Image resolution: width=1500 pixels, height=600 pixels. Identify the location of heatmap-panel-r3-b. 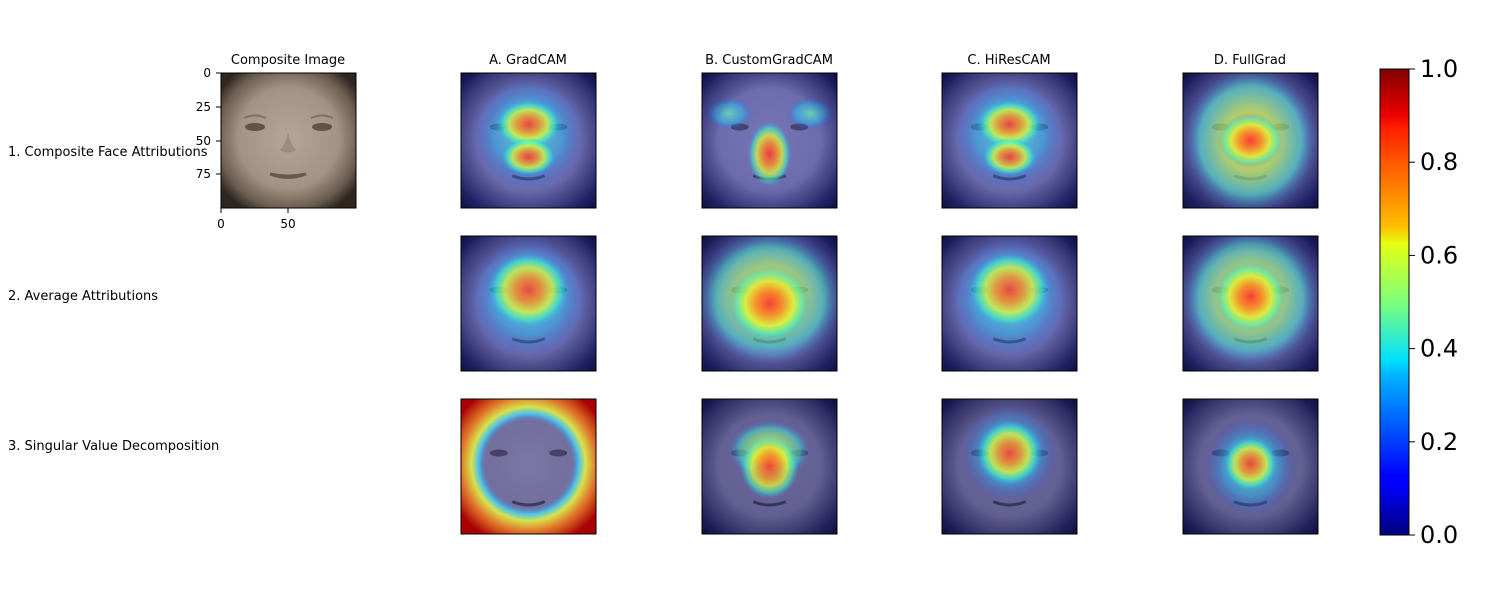
(769, 466).